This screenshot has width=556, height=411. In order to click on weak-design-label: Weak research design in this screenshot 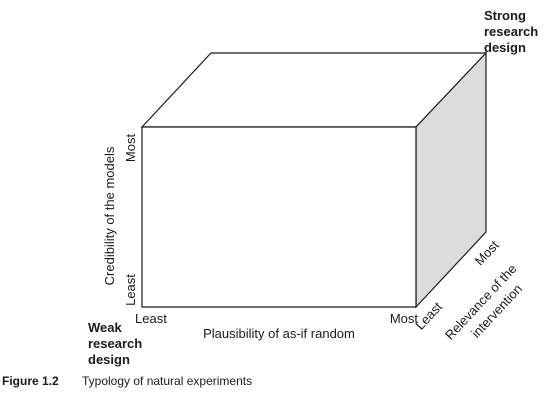, I will do `click(117, 343)`.